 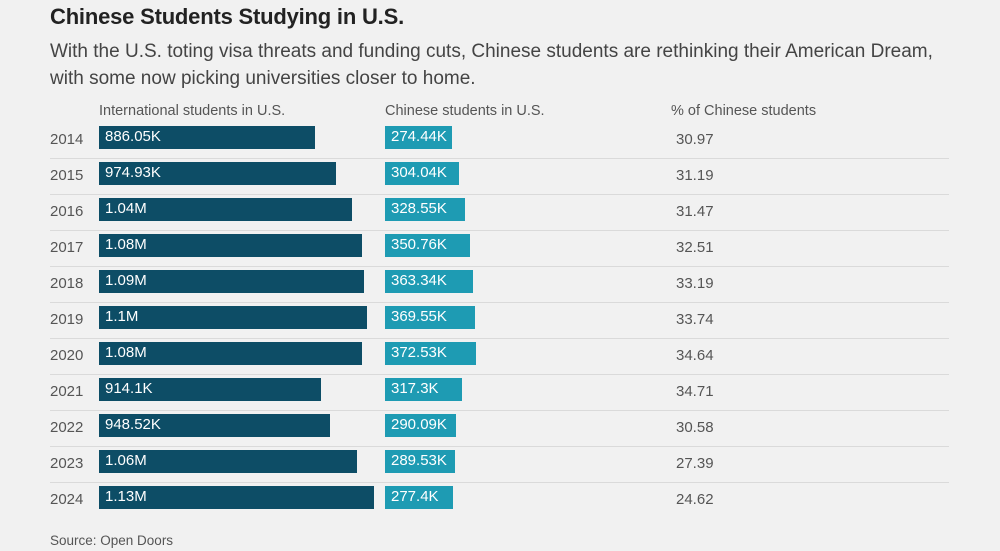 What do you see at coordinates (67, 211) in the screenshot?
I see `year-label: 2016` at bounding box center [67, 211].